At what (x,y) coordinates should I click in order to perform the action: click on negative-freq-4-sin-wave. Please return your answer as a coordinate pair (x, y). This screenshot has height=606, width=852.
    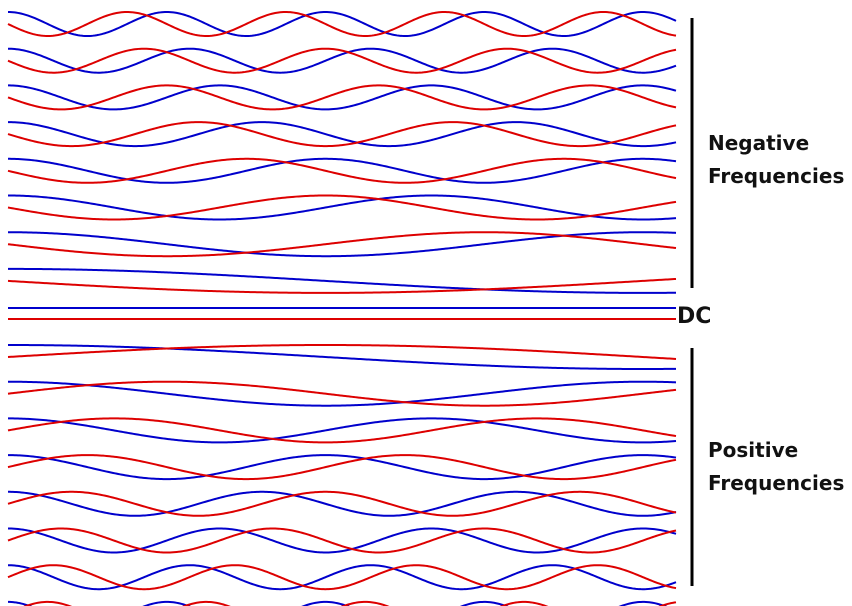
    Looking at the image, I should click on (342, 170).